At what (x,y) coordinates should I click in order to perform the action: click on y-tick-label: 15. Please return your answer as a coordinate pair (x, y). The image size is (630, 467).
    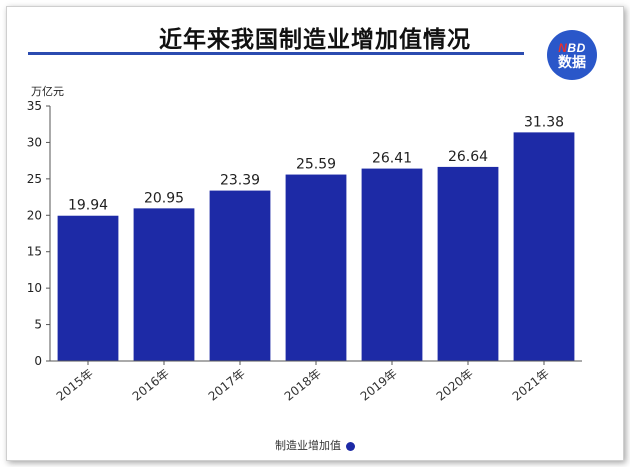
    Looking at the image, I should click on (34, 252).